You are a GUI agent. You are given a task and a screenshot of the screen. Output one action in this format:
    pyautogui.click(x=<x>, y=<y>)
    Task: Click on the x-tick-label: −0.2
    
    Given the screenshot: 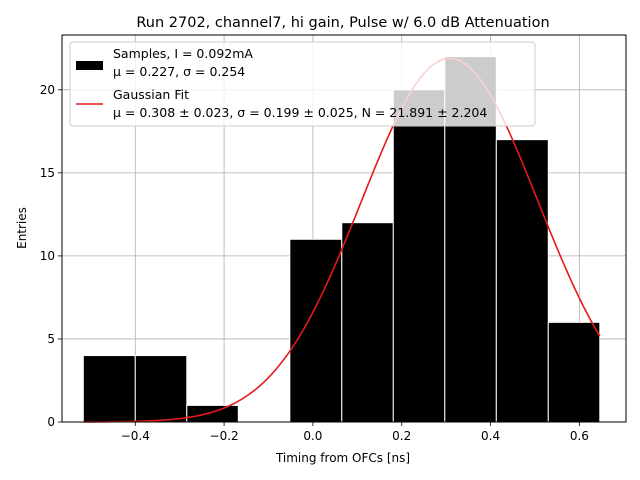 What is the action you would take?
    pyautogui.click(x=224, y=436)
    